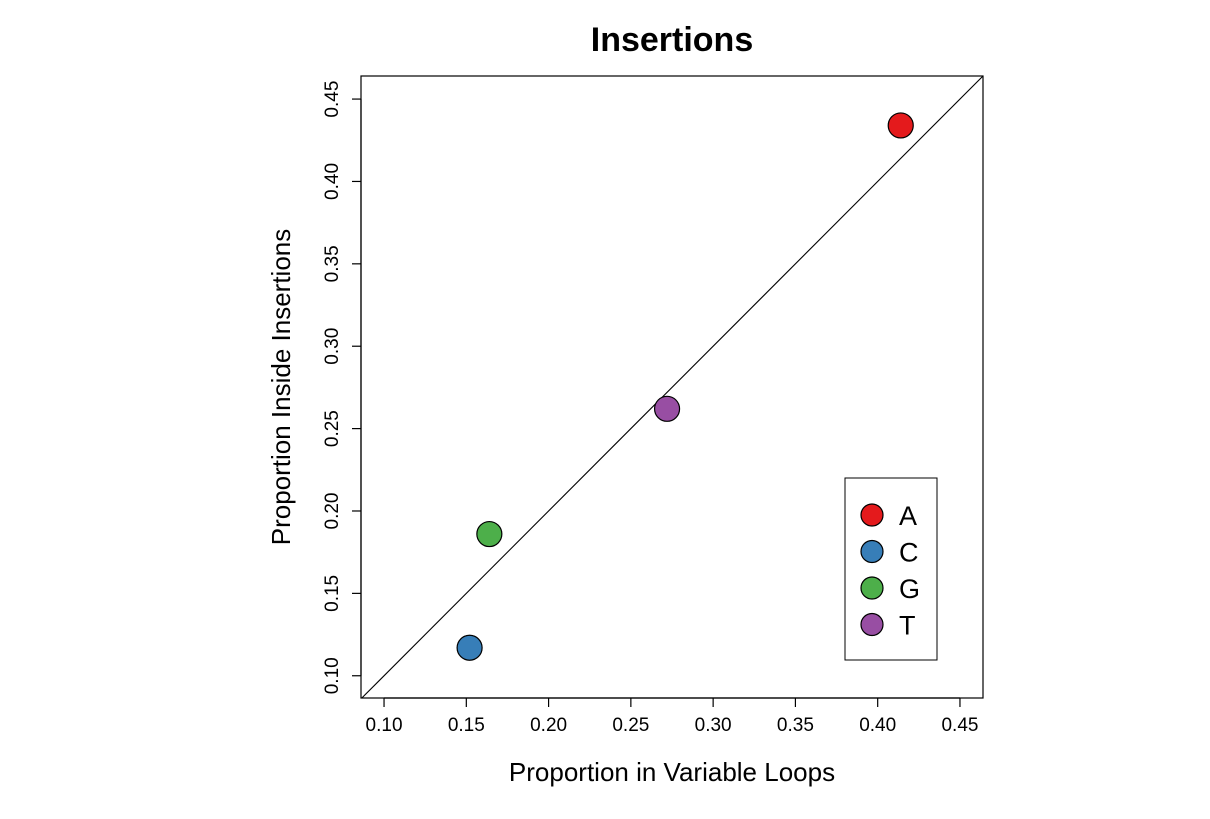 Image resolution: width=1210 pixels, height=819 pixels. Describe the element at coordinates (872, 551) in the screenshot. I see `legend-marker-c` at that location.